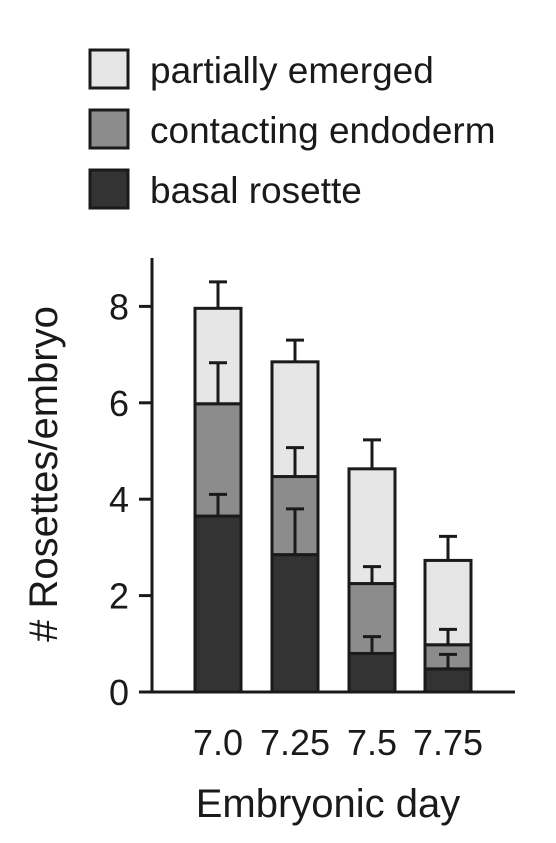 Image resolution: width=556 pixels, height=843 pixels. Describe the element at coordinates (256, 190) in the screenshot. I see `legend-label-basal-rosette: basal rosette` at that location.